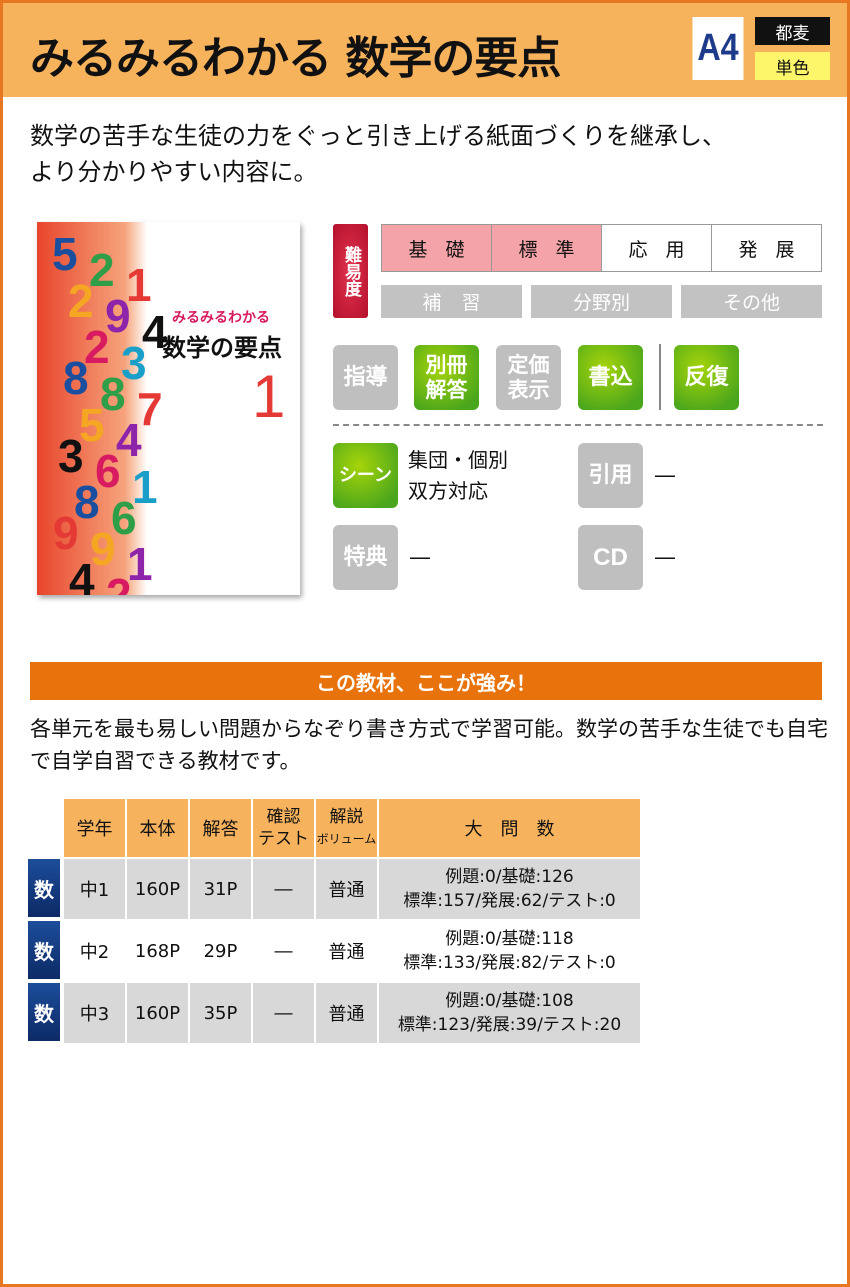  Describe the element at coordinates (656, 248) in the screenshot. I see `level-applied: 応用` at that location.